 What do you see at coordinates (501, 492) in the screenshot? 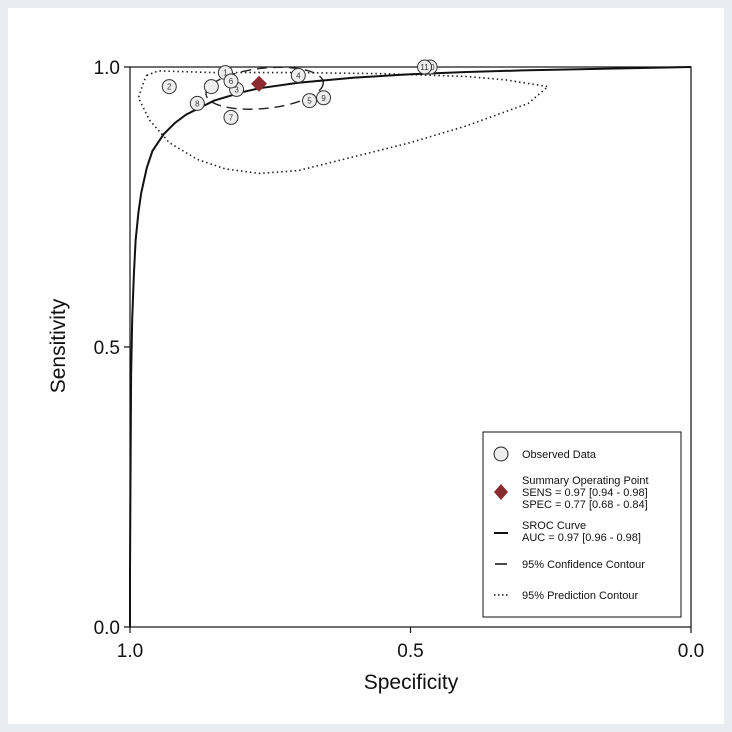
I see `legend-diamond-icon` at bounding box center [501, 492].